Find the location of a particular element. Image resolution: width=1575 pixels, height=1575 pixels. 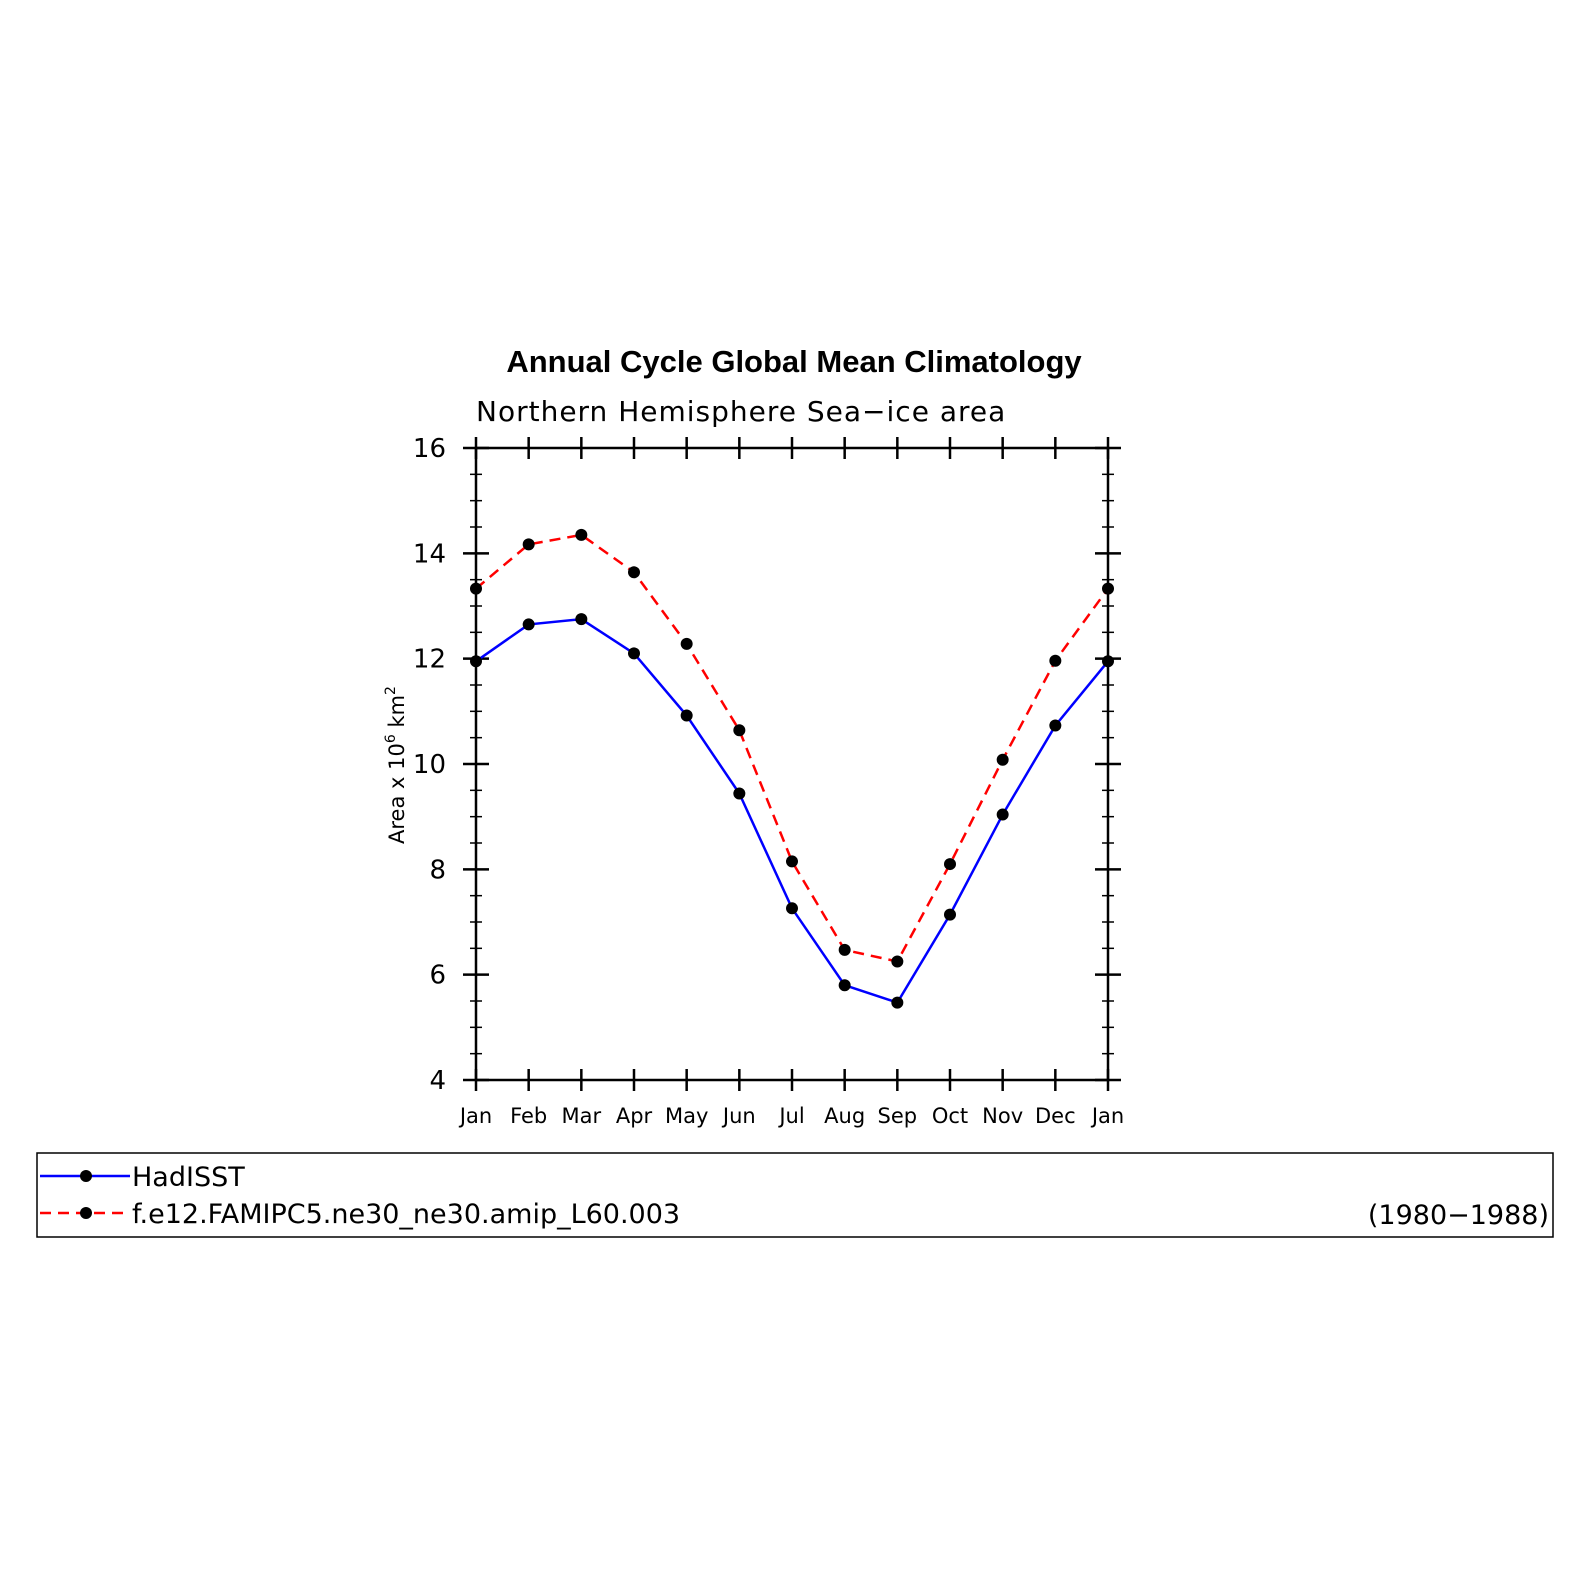

x-tick-label: Apr is located at coordinates (634, 1116).